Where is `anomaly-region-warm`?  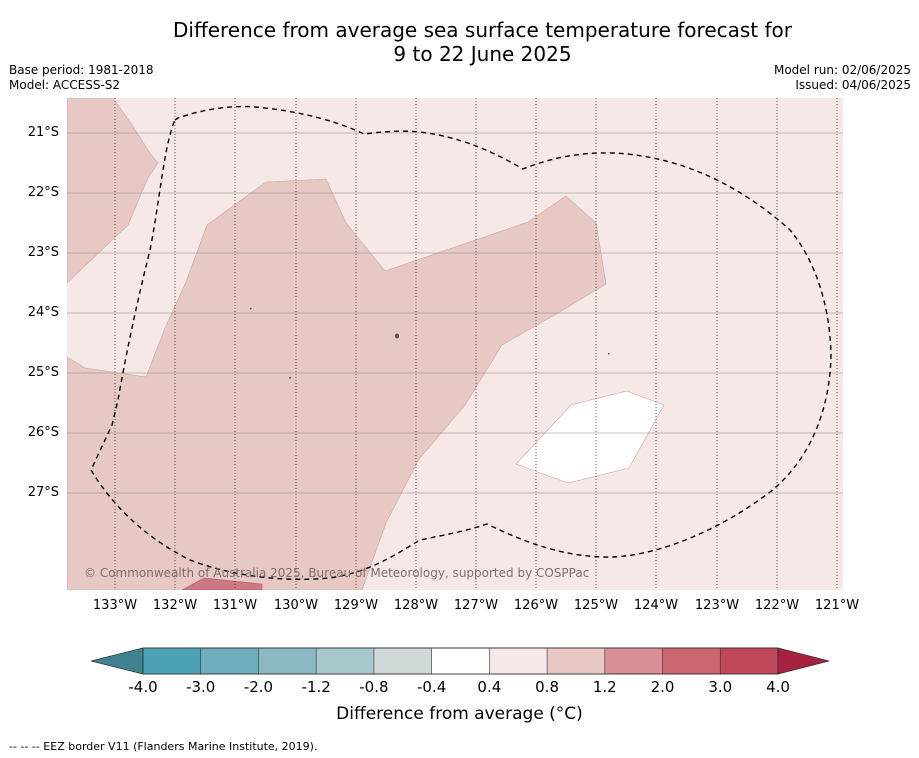
anomaly-region-warm is located at coordinates (222, 583).